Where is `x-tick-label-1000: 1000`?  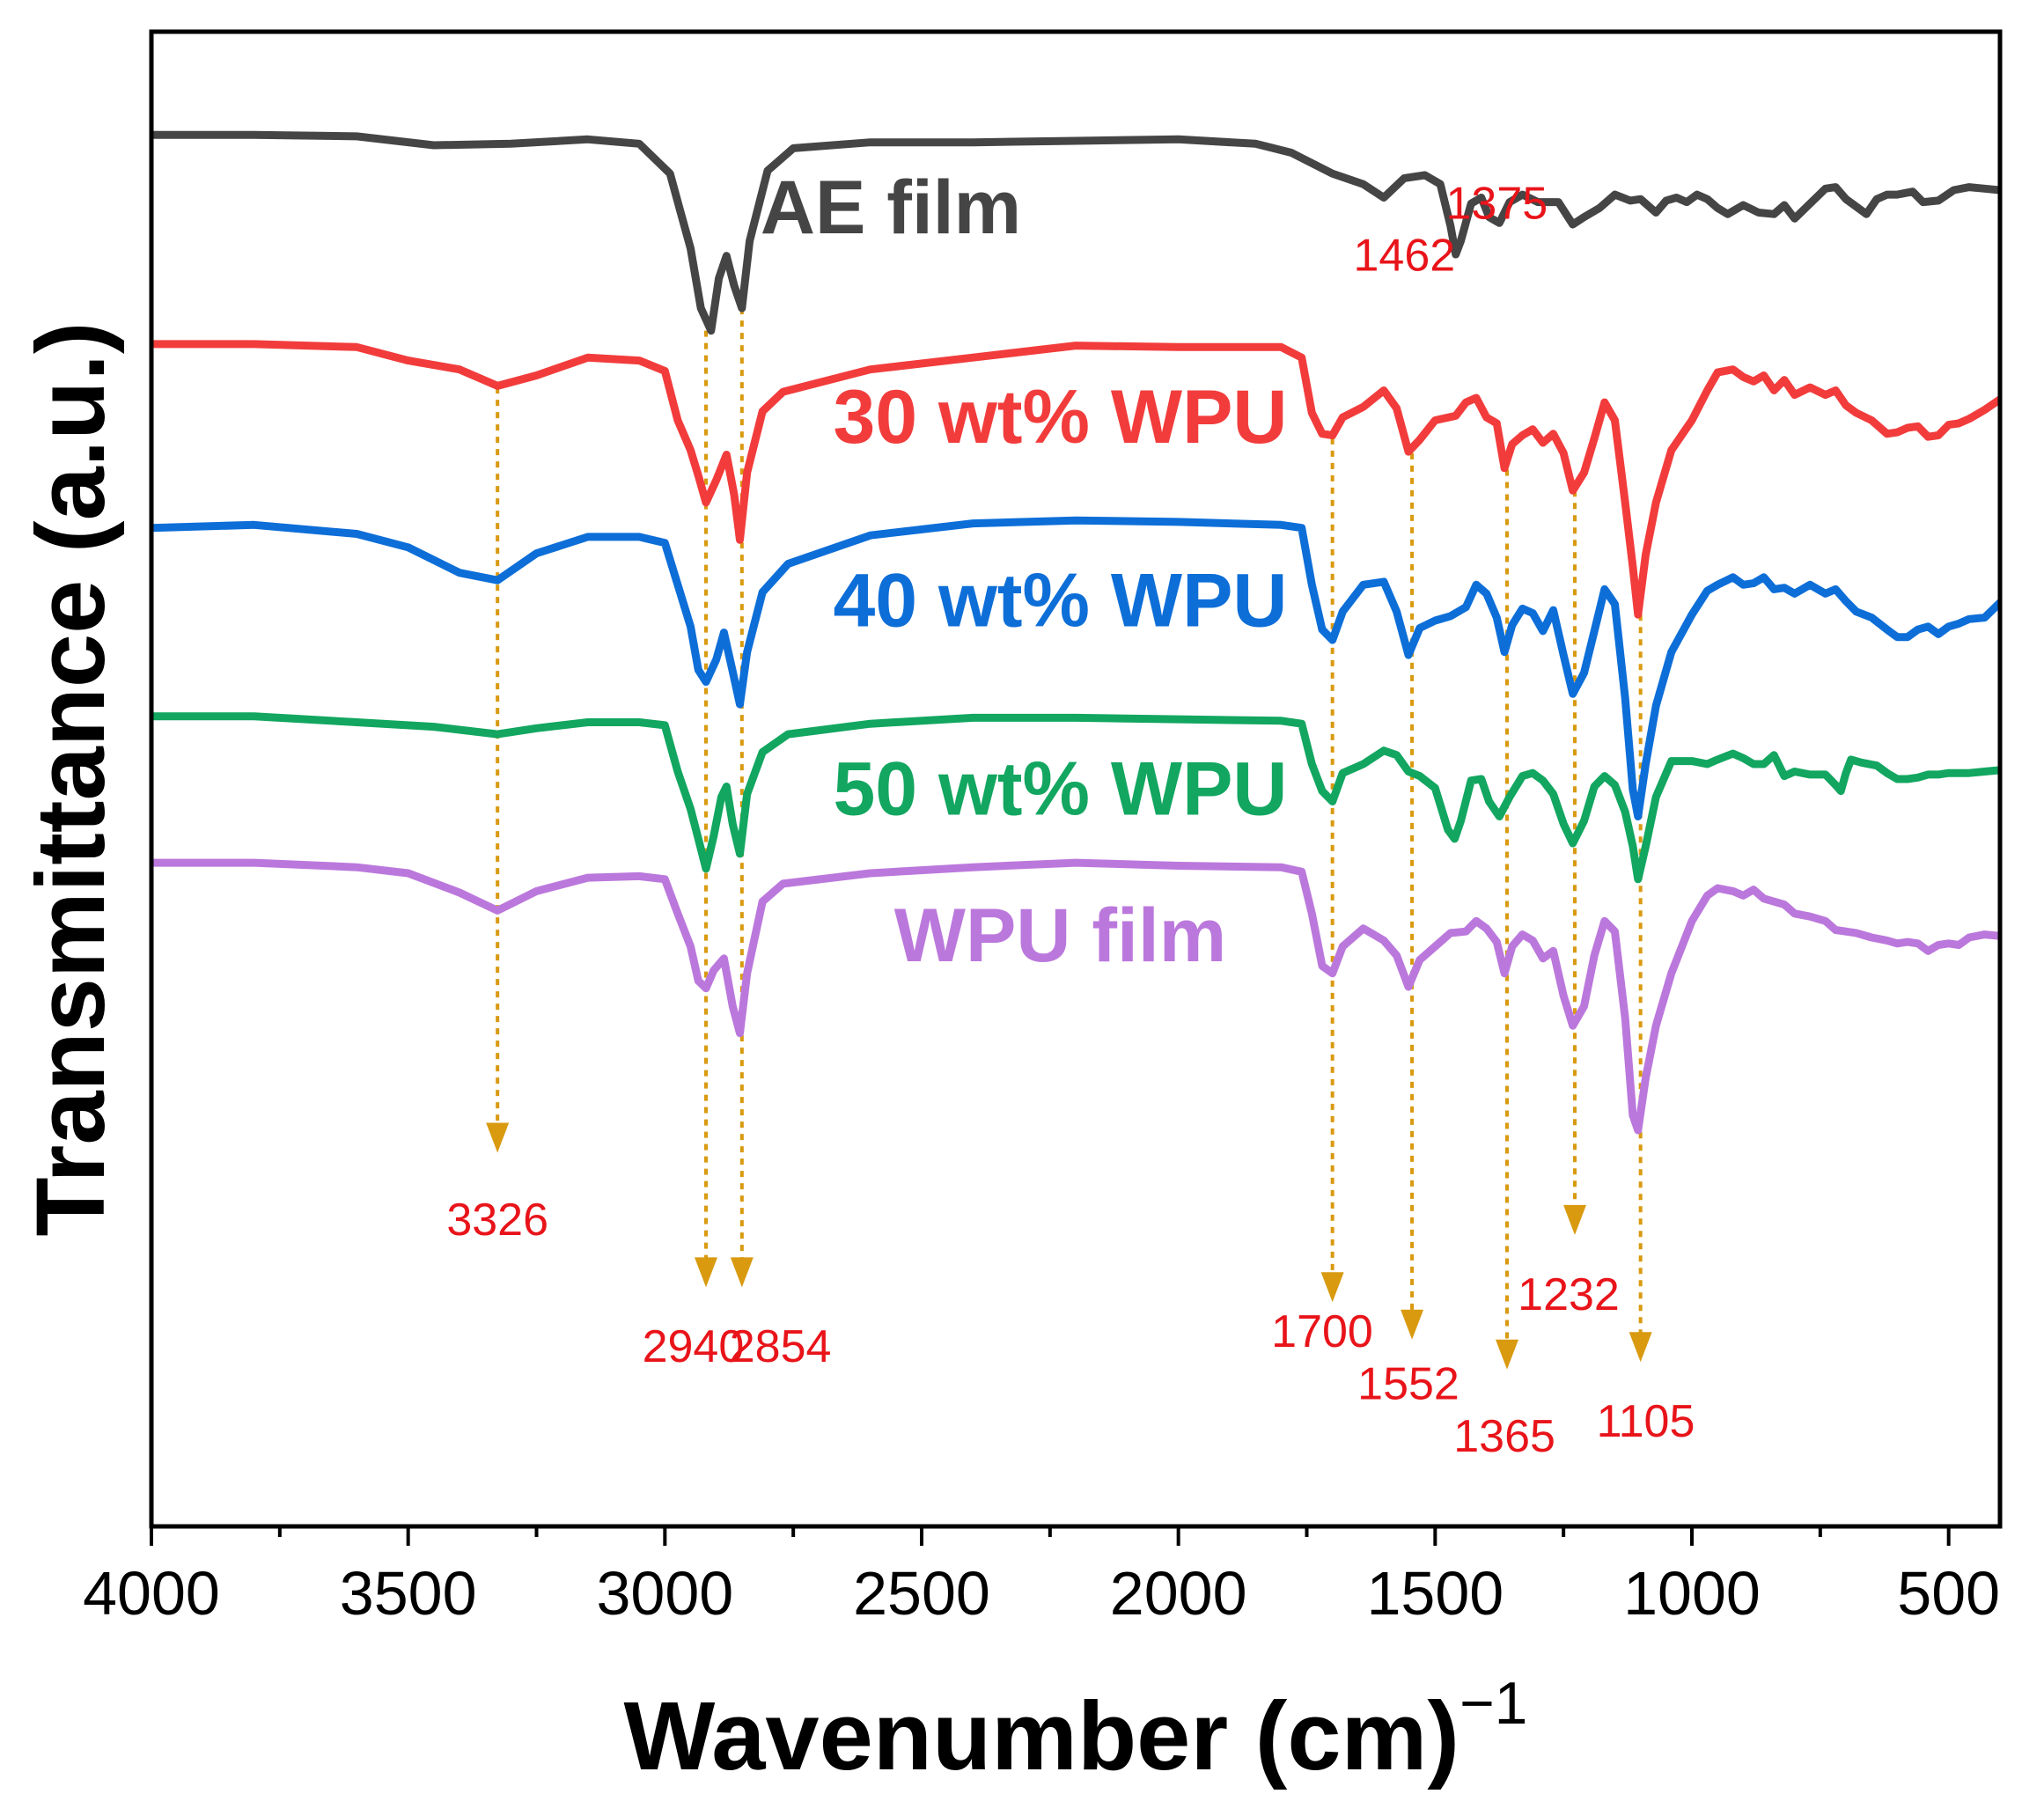 x-tick-label-1000: 1000 is located at coordinates (1692, 1593).